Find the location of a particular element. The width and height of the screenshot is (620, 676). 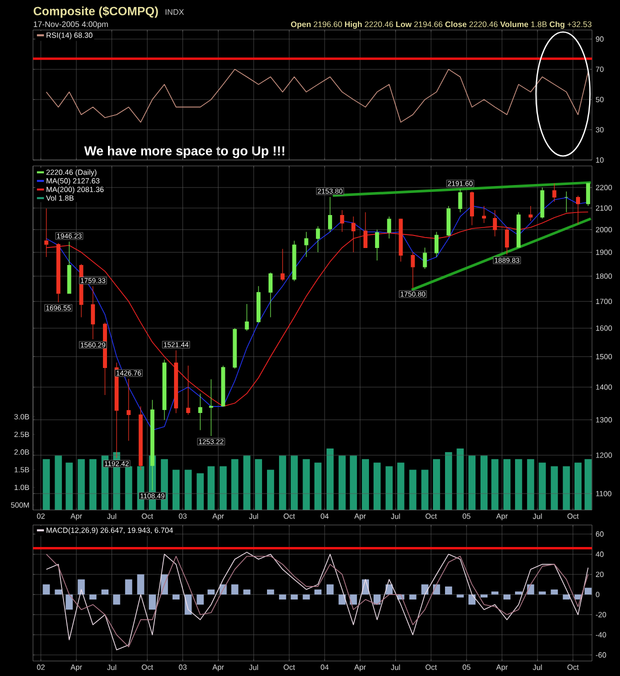

text: Open 2196.60 High 2220.46 Low 2194.66 Close 2220.46 Volume 1.8B Chg +32.53 is located at coordinates (441, 25).